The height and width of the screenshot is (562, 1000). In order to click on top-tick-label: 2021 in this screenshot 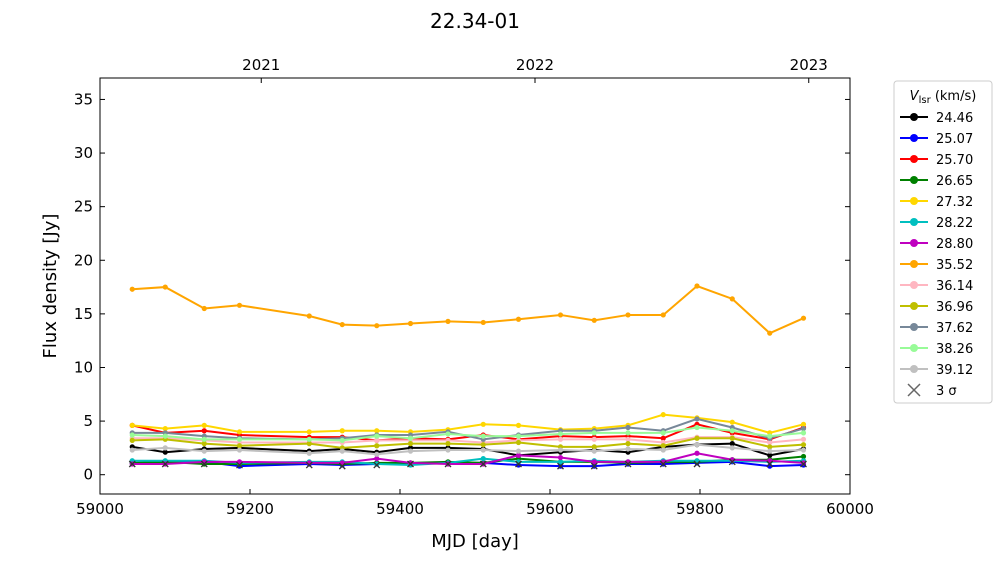, I will do `click(261, 65)`.